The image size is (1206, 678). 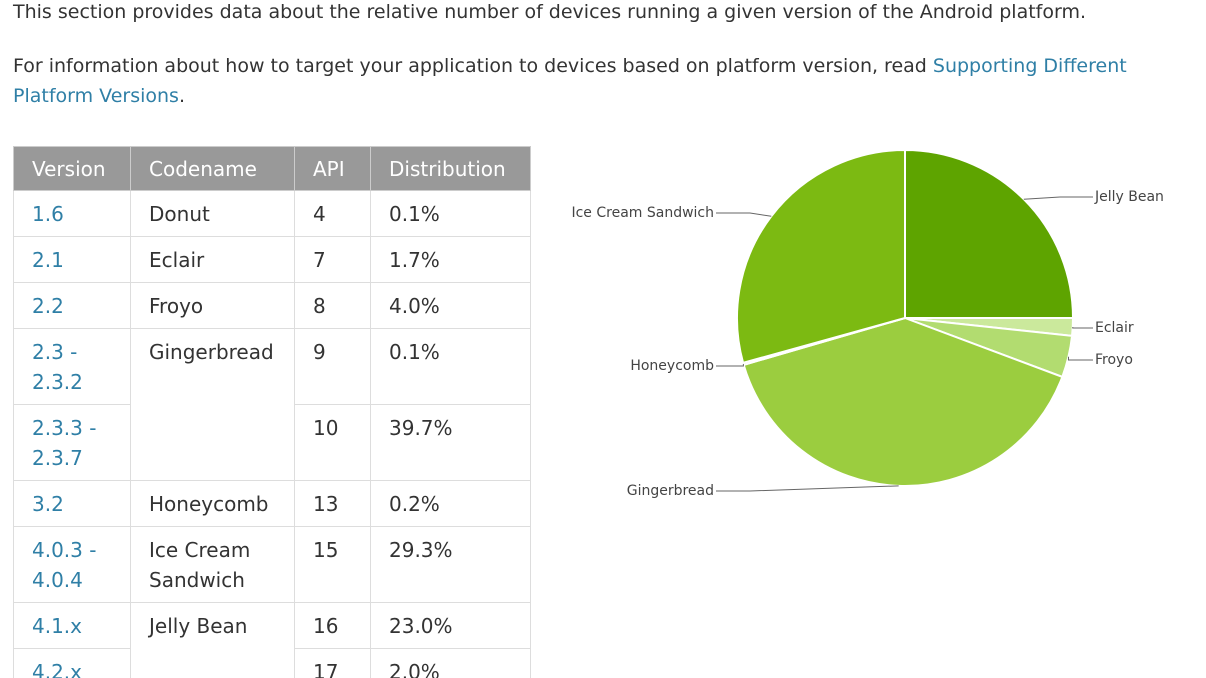 I want to click on header-cell: Codename, so click(x=212, y=168).